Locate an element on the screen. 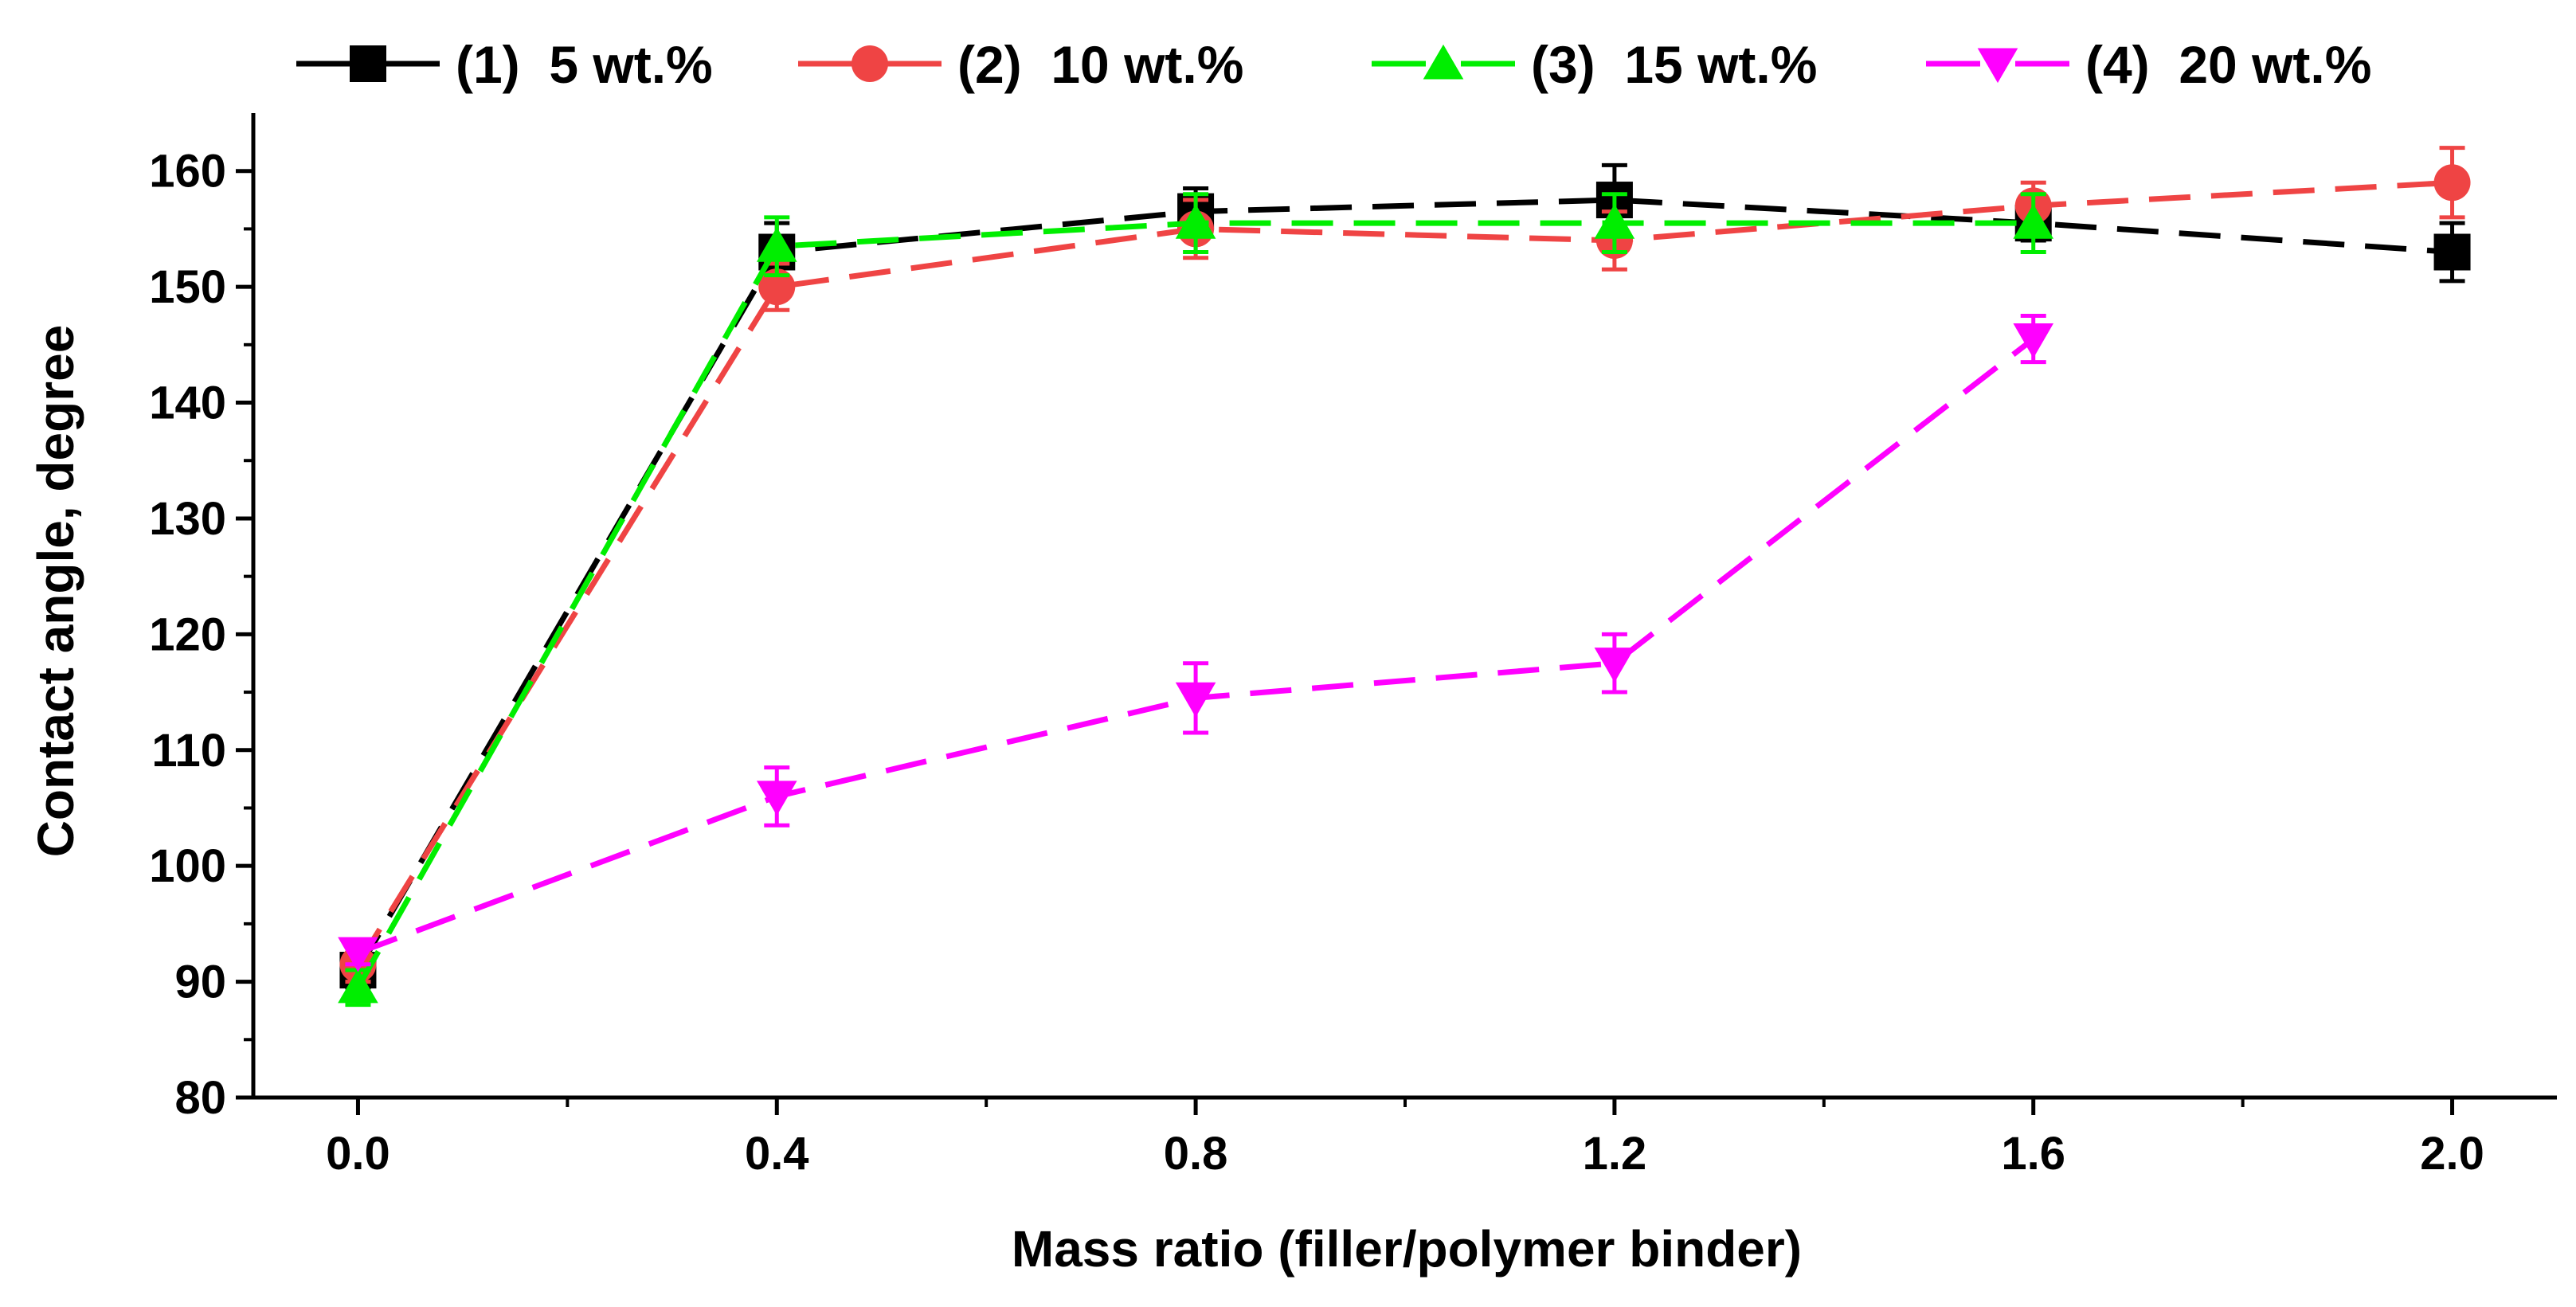  y-tick-label: 100 is located at coordinates (187, 866).